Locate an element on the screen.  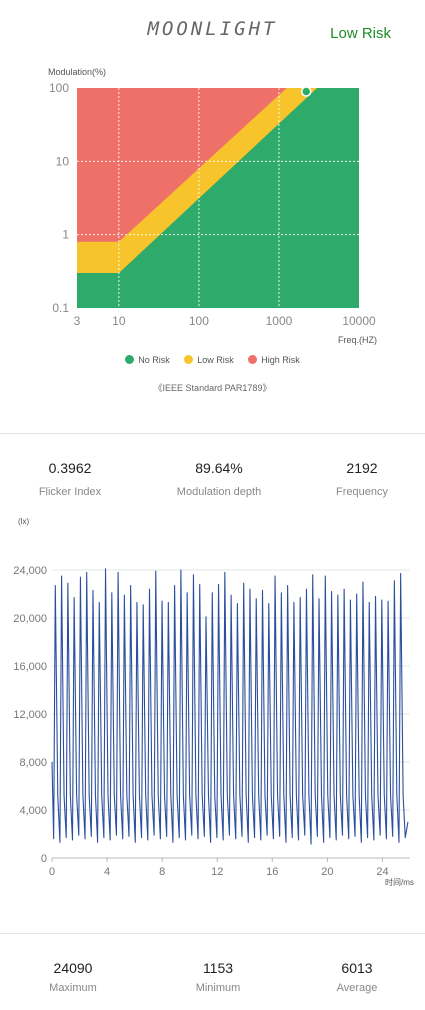
stat-frequency: 2192 Frequency is located at coordinates (358, 479).